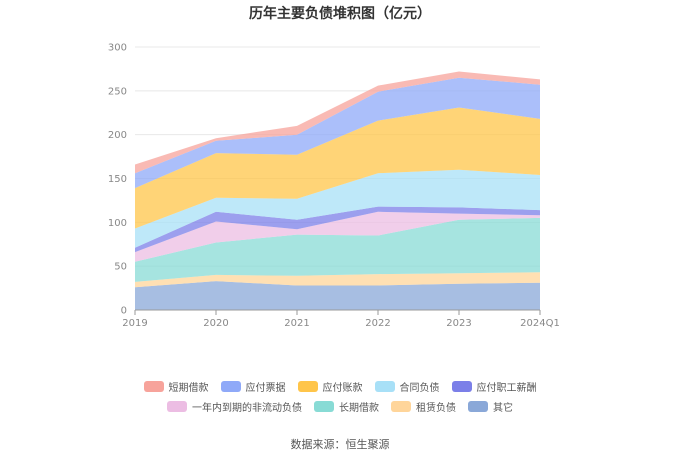  I want to click on legend-item: 其它, so click(490, 406).